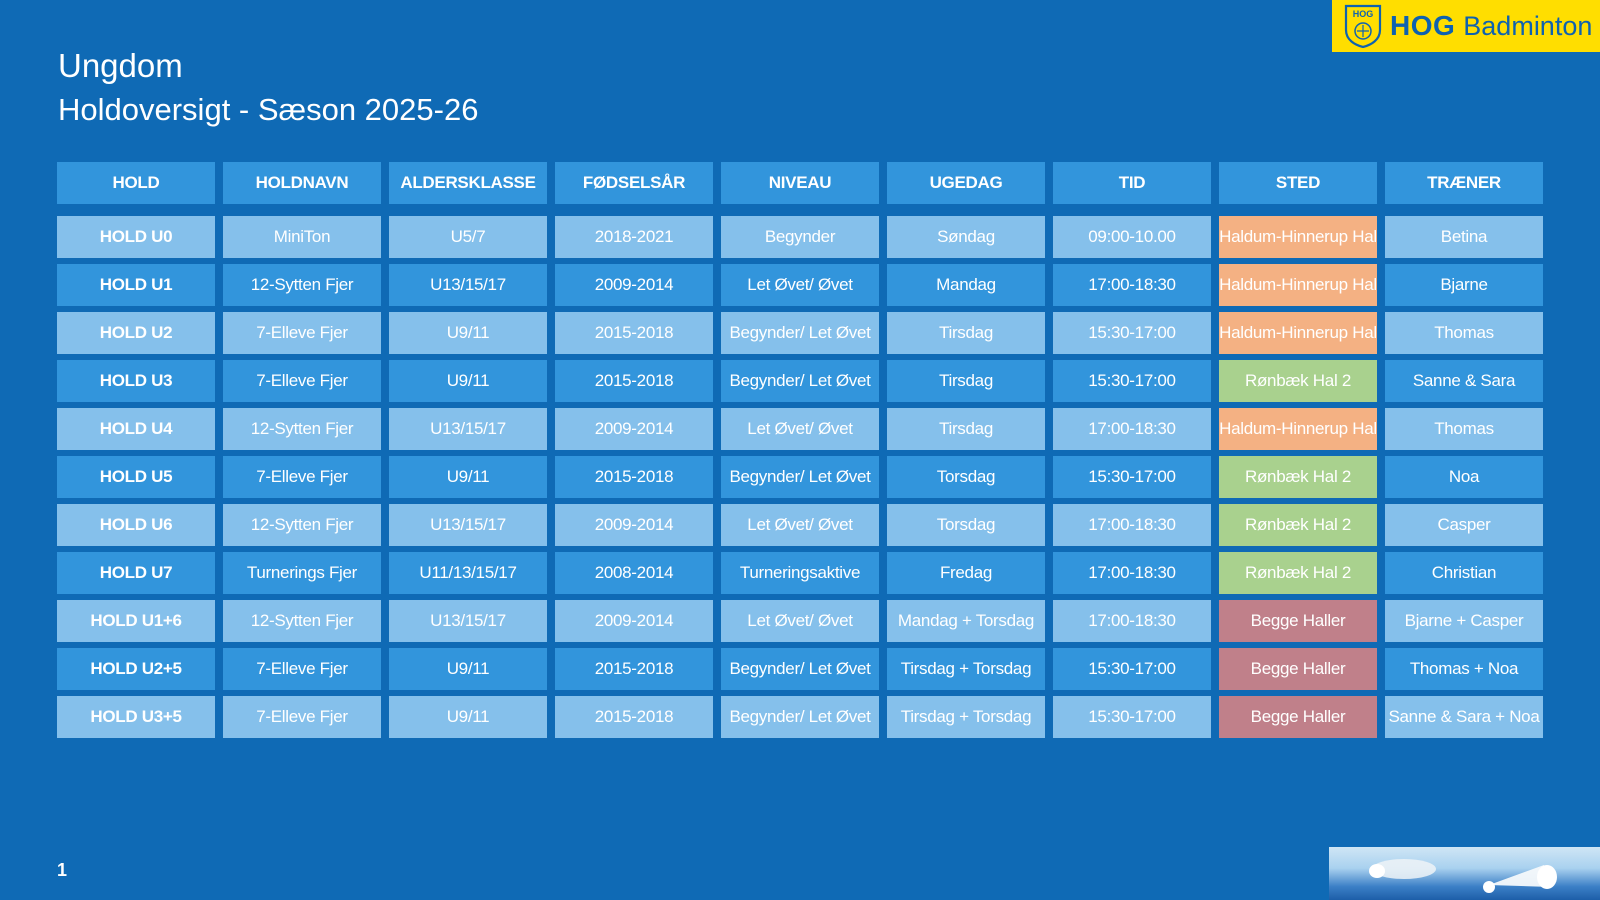  What do you see at coordinates (966, 621) in the screenshot?
I see `cell-ugedag: Mandag + Torsdag` at bounding box center [966, 621].